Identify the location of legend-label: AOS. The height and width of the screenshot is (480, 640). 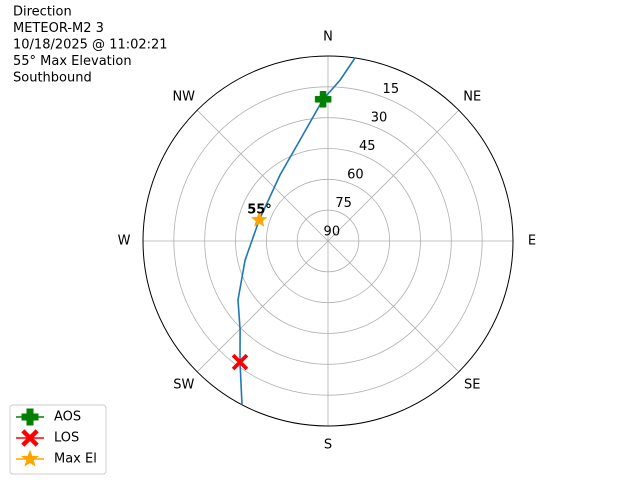
(67, 417).